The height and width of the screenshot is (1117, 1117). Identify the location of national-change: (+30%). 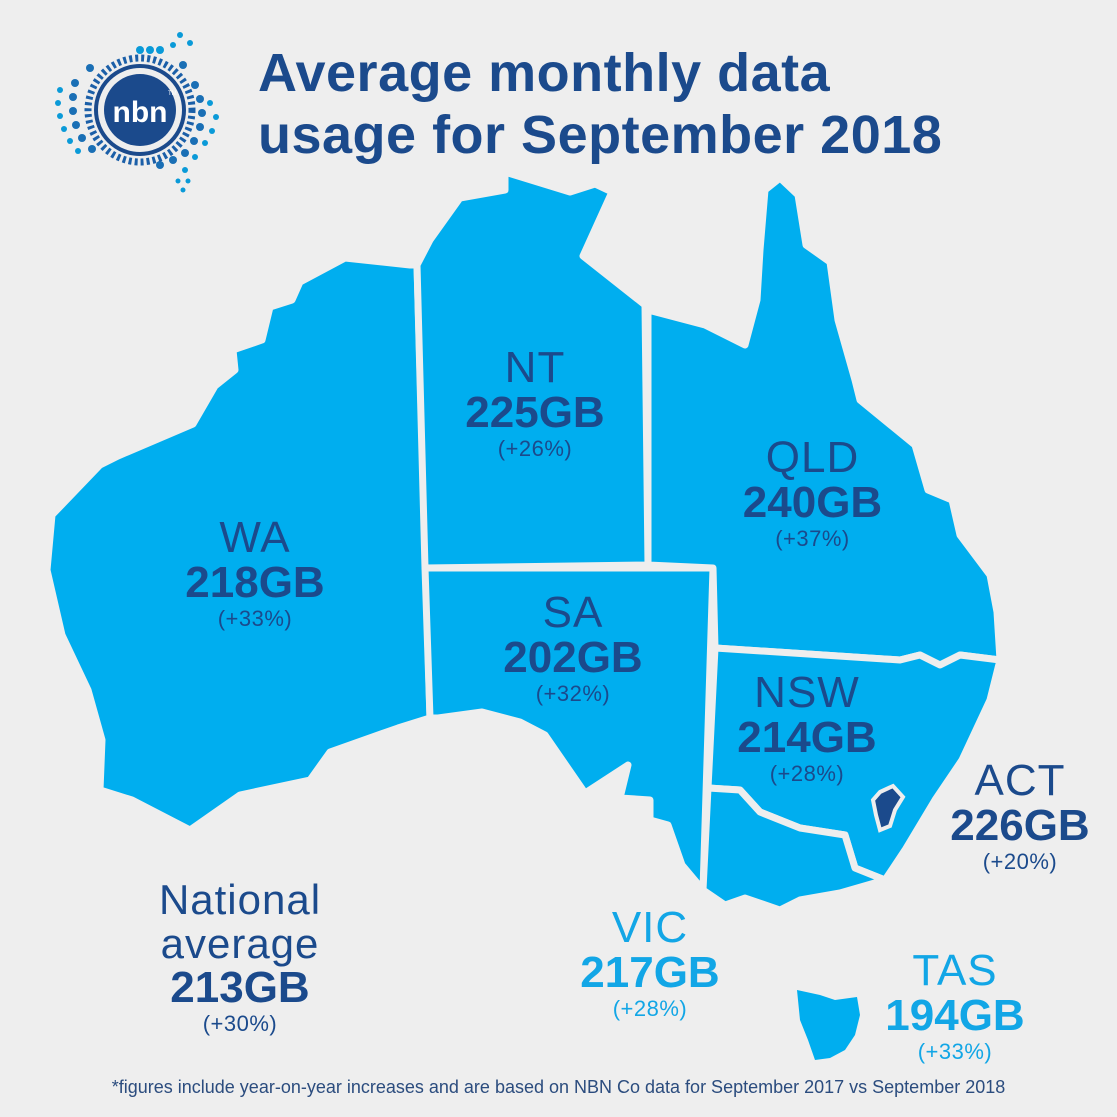
(240, 1023).